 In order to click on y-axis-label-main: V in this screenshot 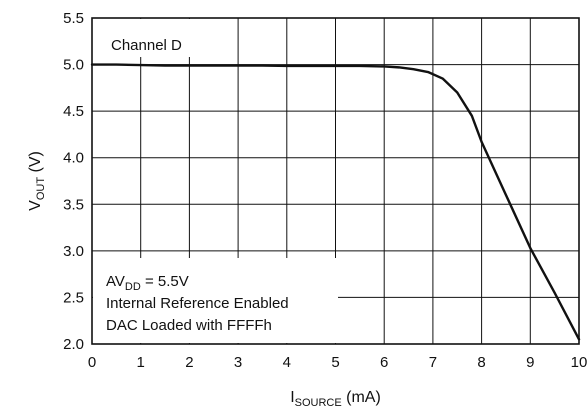, I will do `click(35, 205)`.